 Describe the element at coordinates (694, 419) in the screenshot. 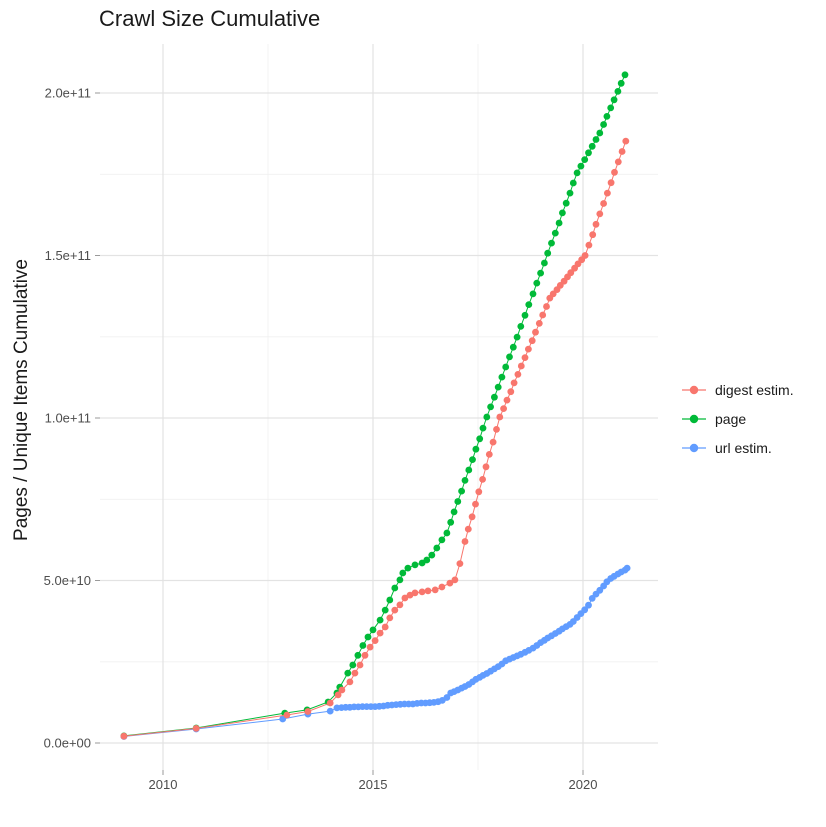

I see `legend-key-page-icon` at that location.